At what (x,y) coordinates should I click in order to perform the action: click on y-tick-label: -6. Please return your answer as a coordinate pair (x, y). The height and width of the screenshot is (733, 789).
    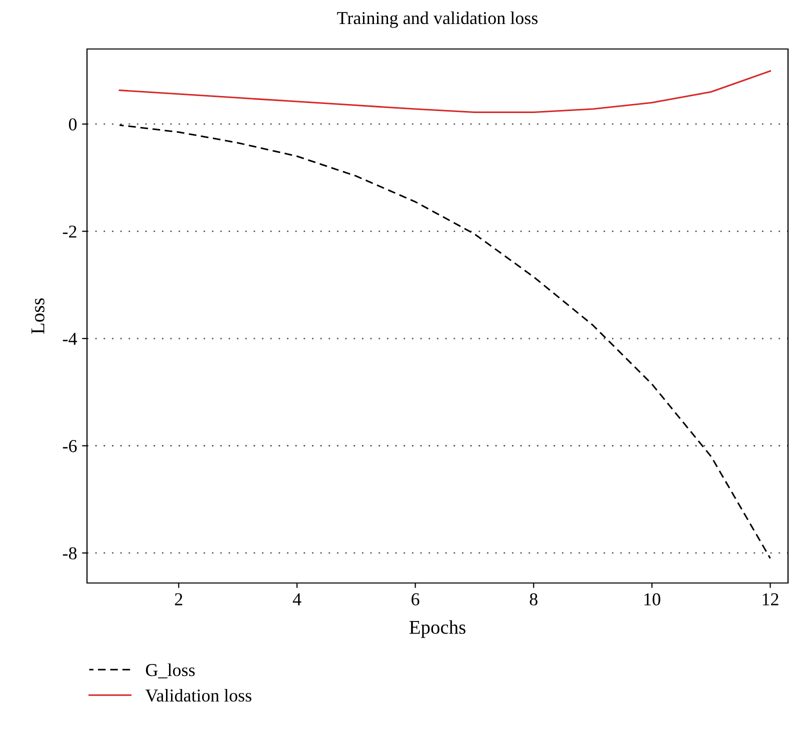
    Looking at the image, I should click on (69, 446).